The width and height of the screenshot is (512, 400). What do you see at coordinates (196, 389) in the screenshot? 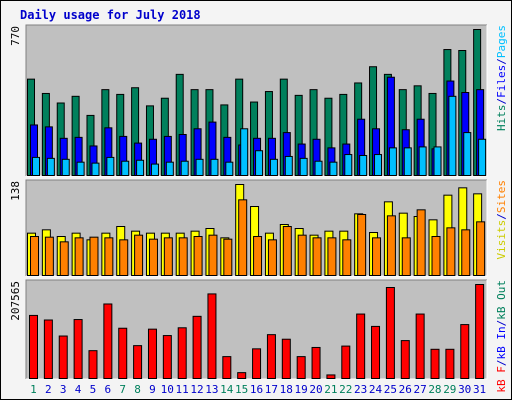
I see `x-tick-label: 12` at bounding box center [196, 389].